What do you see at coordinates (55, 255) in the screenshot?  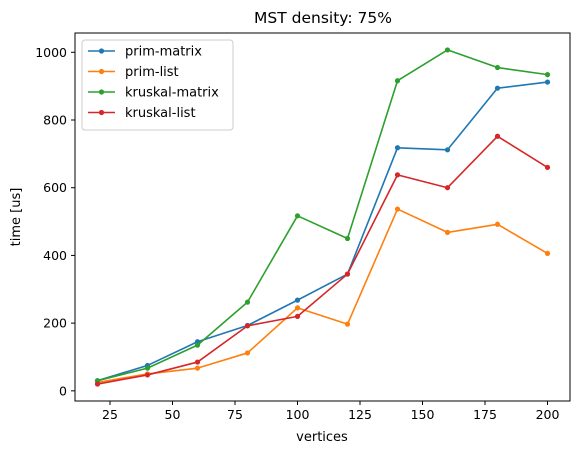 I see `y-tick-label: 400` at bounding box center [55, 255].